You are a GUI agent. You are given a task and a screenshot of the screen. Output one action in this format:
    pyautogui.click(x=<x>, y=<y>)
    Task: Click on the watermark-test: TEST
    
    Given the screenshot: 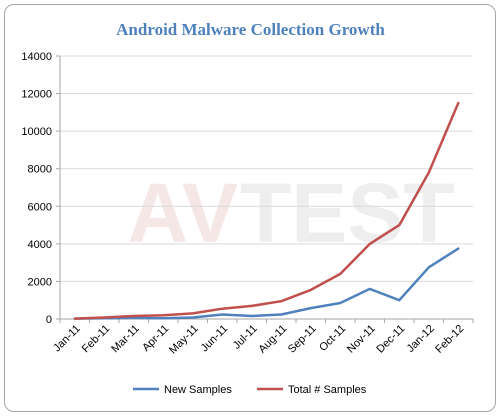 What is the action you would take?
    pyautogui.click(x=347, y=213)
    